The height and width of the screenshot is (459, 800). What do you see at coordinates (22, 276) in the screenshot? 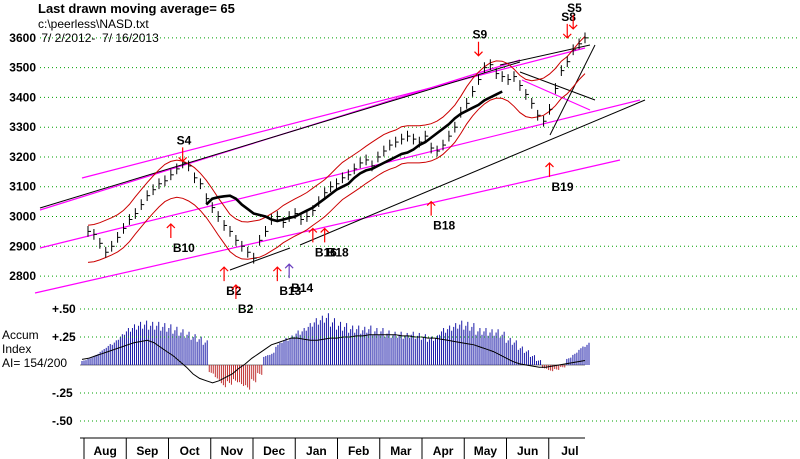
I see `price-tick-label: 2800` at bounding box center [22, 276].